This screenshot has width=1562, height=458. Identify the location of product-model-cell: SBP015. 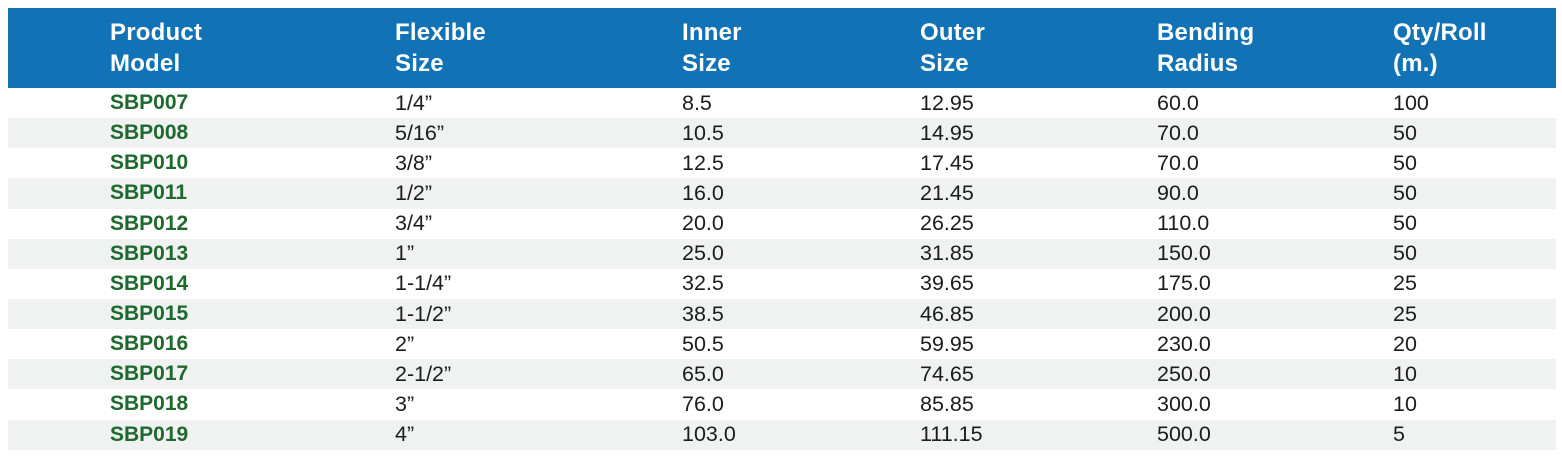
(149, 314).